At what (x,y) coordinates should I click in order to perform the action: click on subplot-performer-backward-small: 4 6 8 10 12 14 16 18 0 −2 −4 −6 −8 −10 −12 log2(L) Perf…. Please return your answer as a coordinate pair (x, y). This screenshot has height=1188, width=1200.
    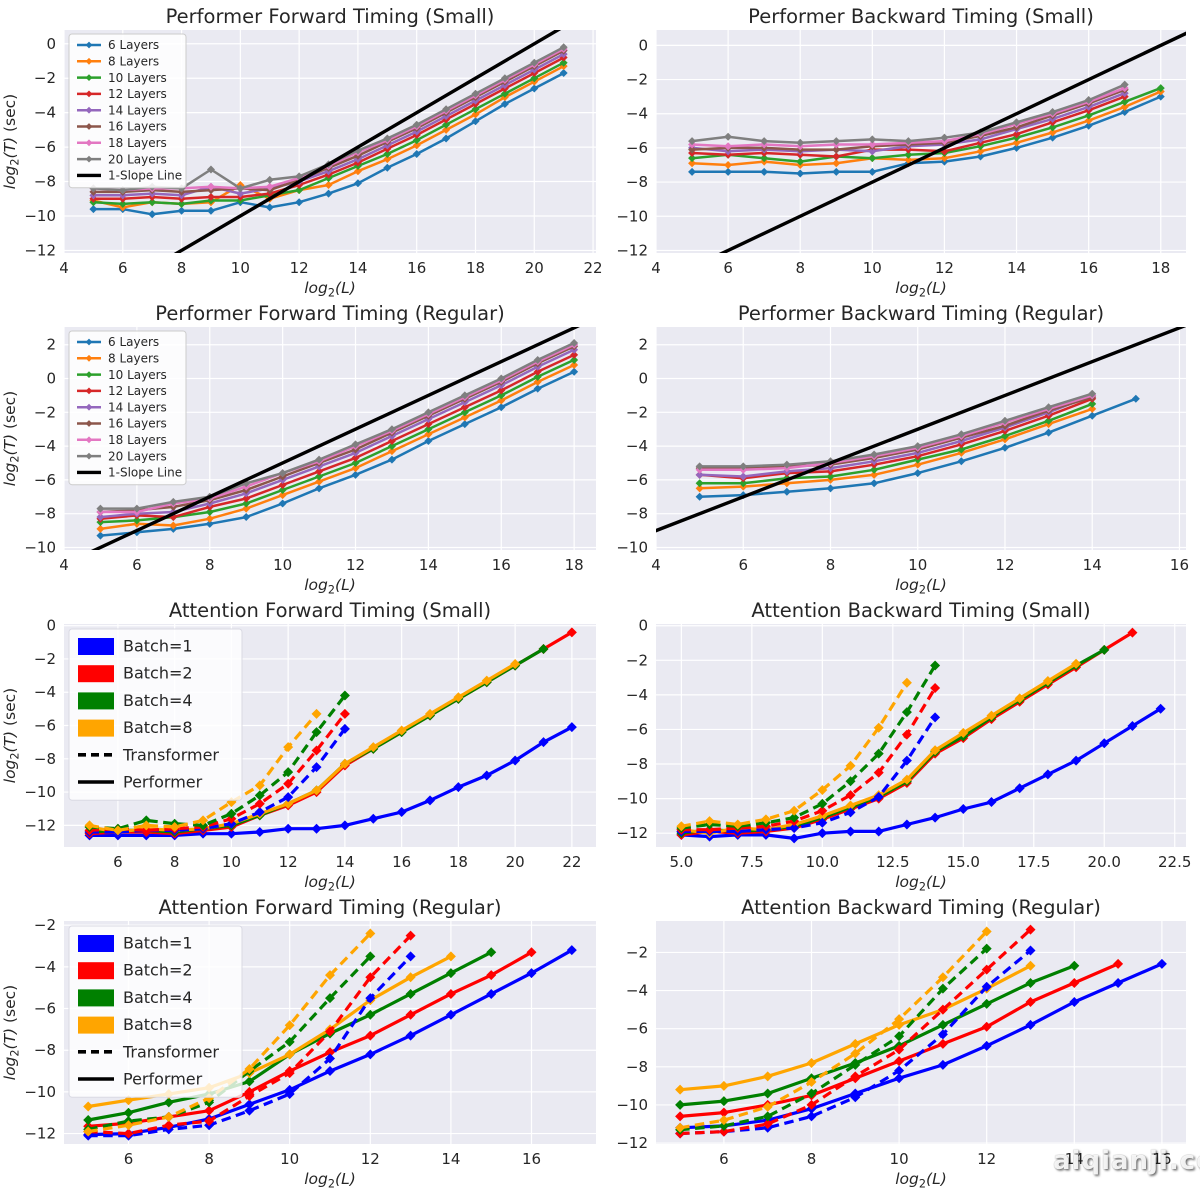
    Looking at the image, I should click on (900, 150).